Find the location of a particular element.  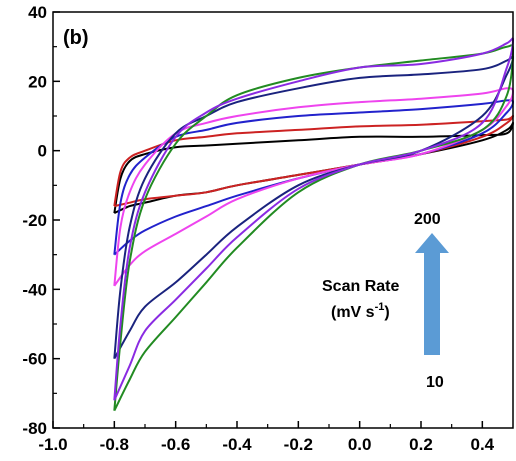

y-tick-label: -60 is located at coordinates (34, 359).